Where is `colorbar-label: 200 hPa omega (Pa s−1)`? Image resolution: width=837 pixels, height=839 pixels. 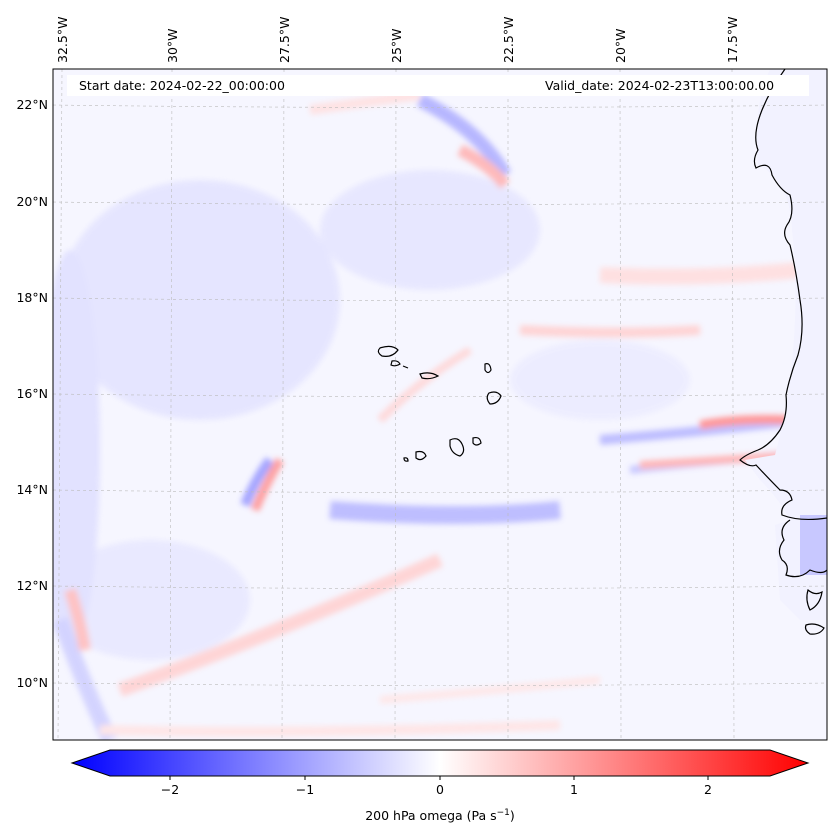 colorbar-label: 200 hPa omega (Pa s−1) is located at coordinates (440, 815).